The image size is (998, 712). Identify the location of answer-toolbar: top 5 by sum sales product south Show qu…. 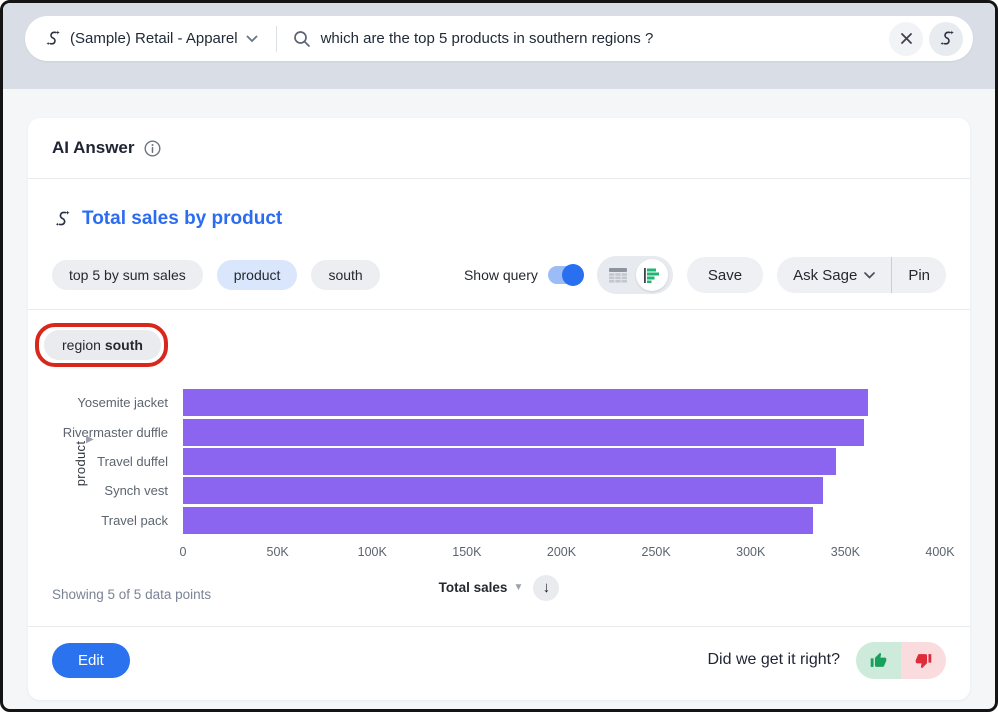
(499, 275).